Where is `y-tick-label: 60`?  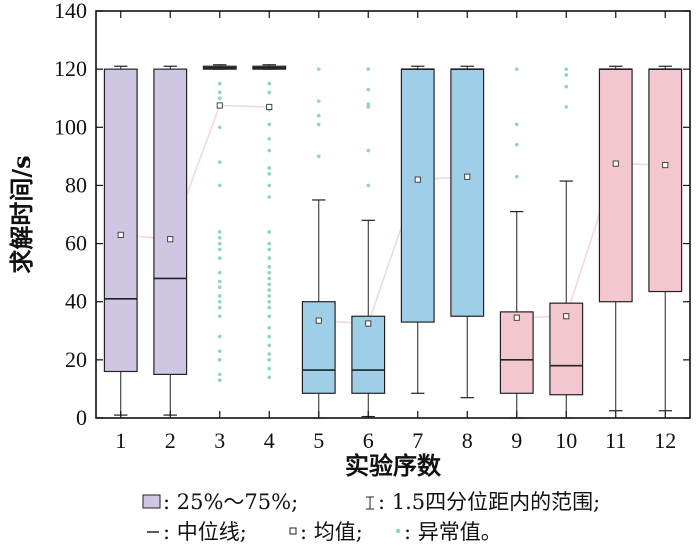
y-tick-label: 60 is located at coordinates (76, 243).